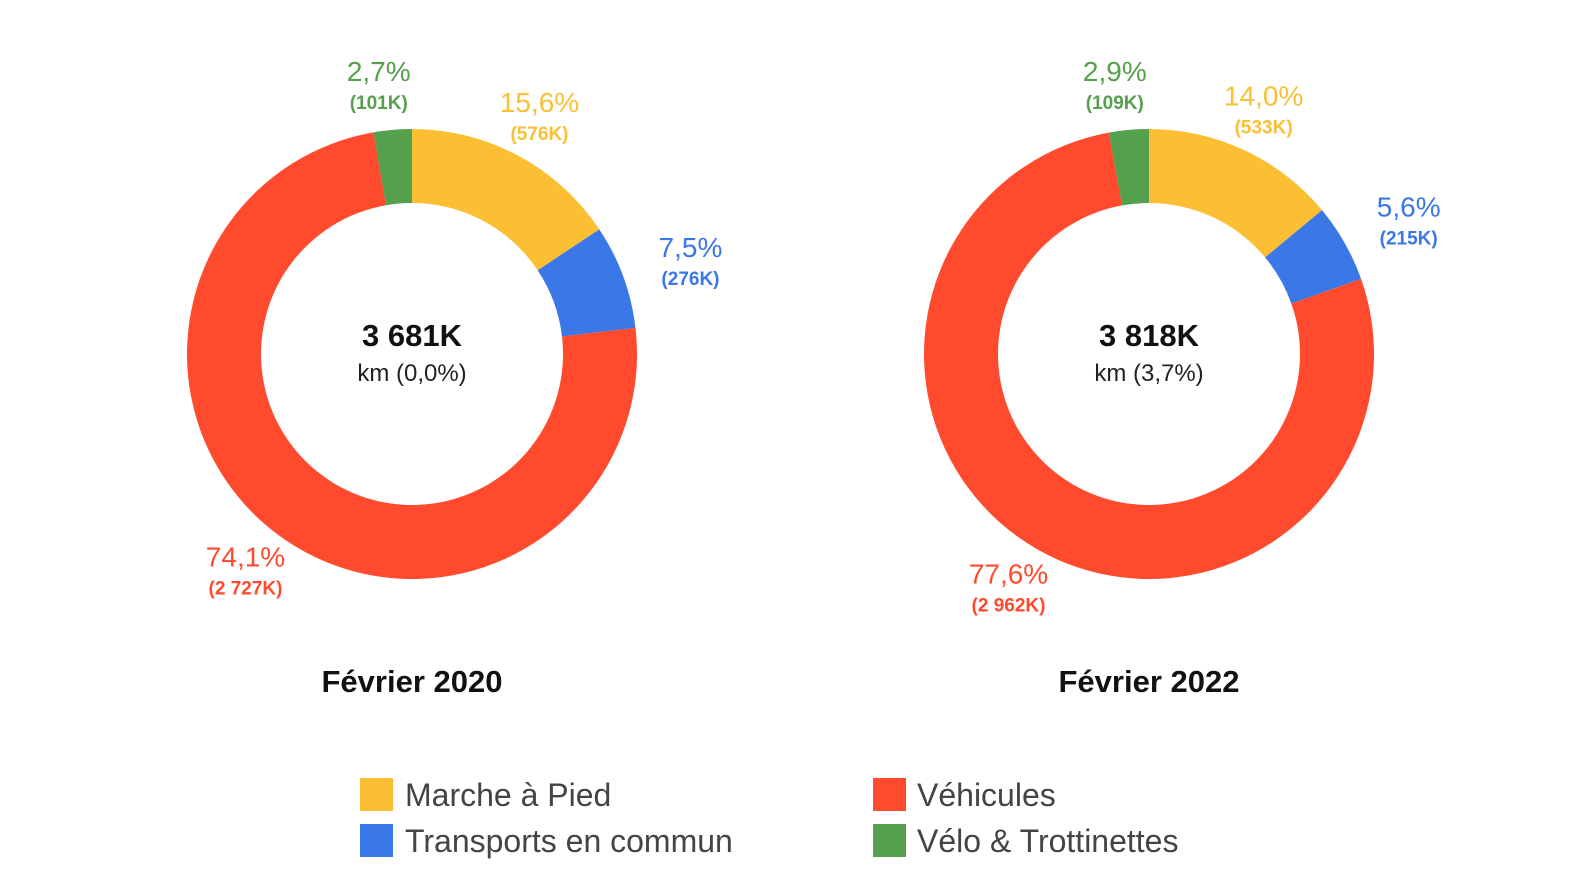 The width and height of the screenshot is (1570, 892). I want to click on chart-title: Février 2020, so click(412, 681).